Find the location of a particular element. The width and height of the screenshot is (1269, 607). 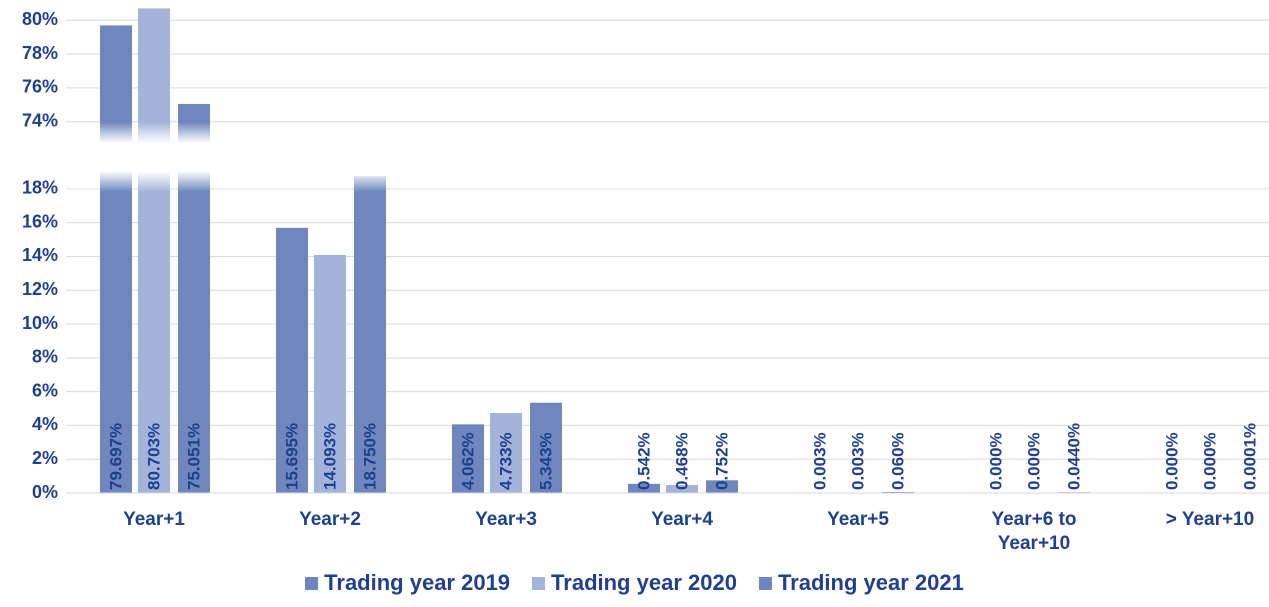

value-label: 5.343% is located at coordinates (545, 461).